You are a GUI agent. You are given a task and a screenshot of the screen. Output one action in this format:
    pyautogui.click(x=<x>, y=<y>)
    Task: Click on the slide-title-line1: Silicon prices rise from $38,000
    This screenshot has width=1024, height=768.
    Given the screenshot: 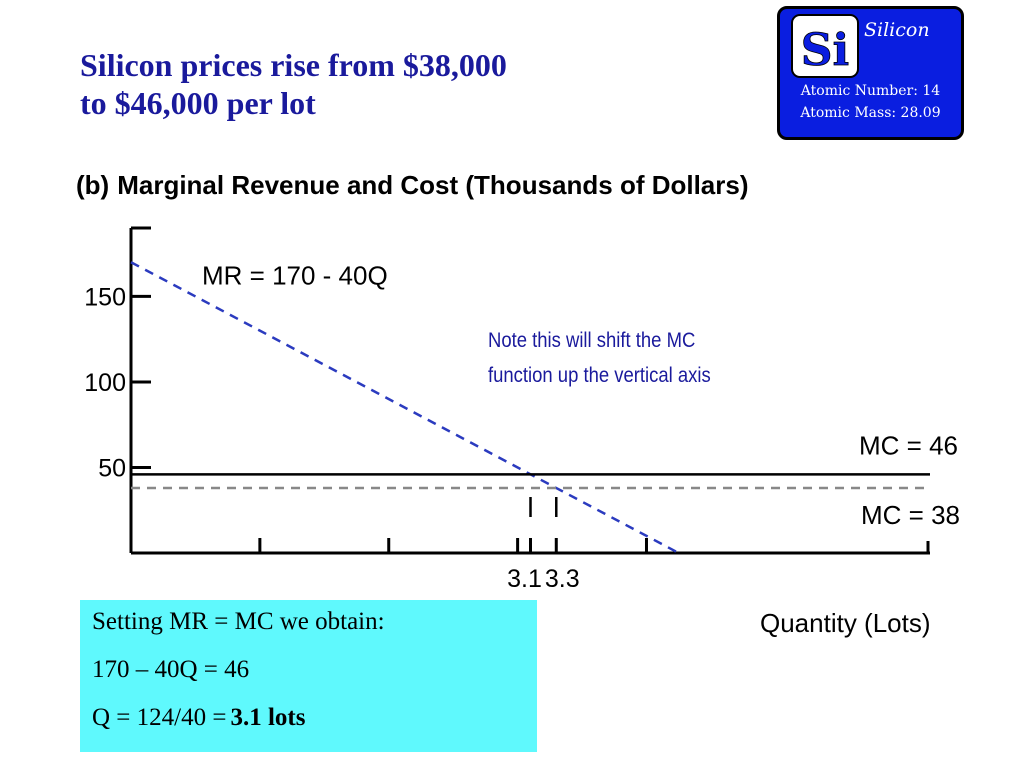 What is the action you would take?
    pyautogui.click(x=293, y=65)
    